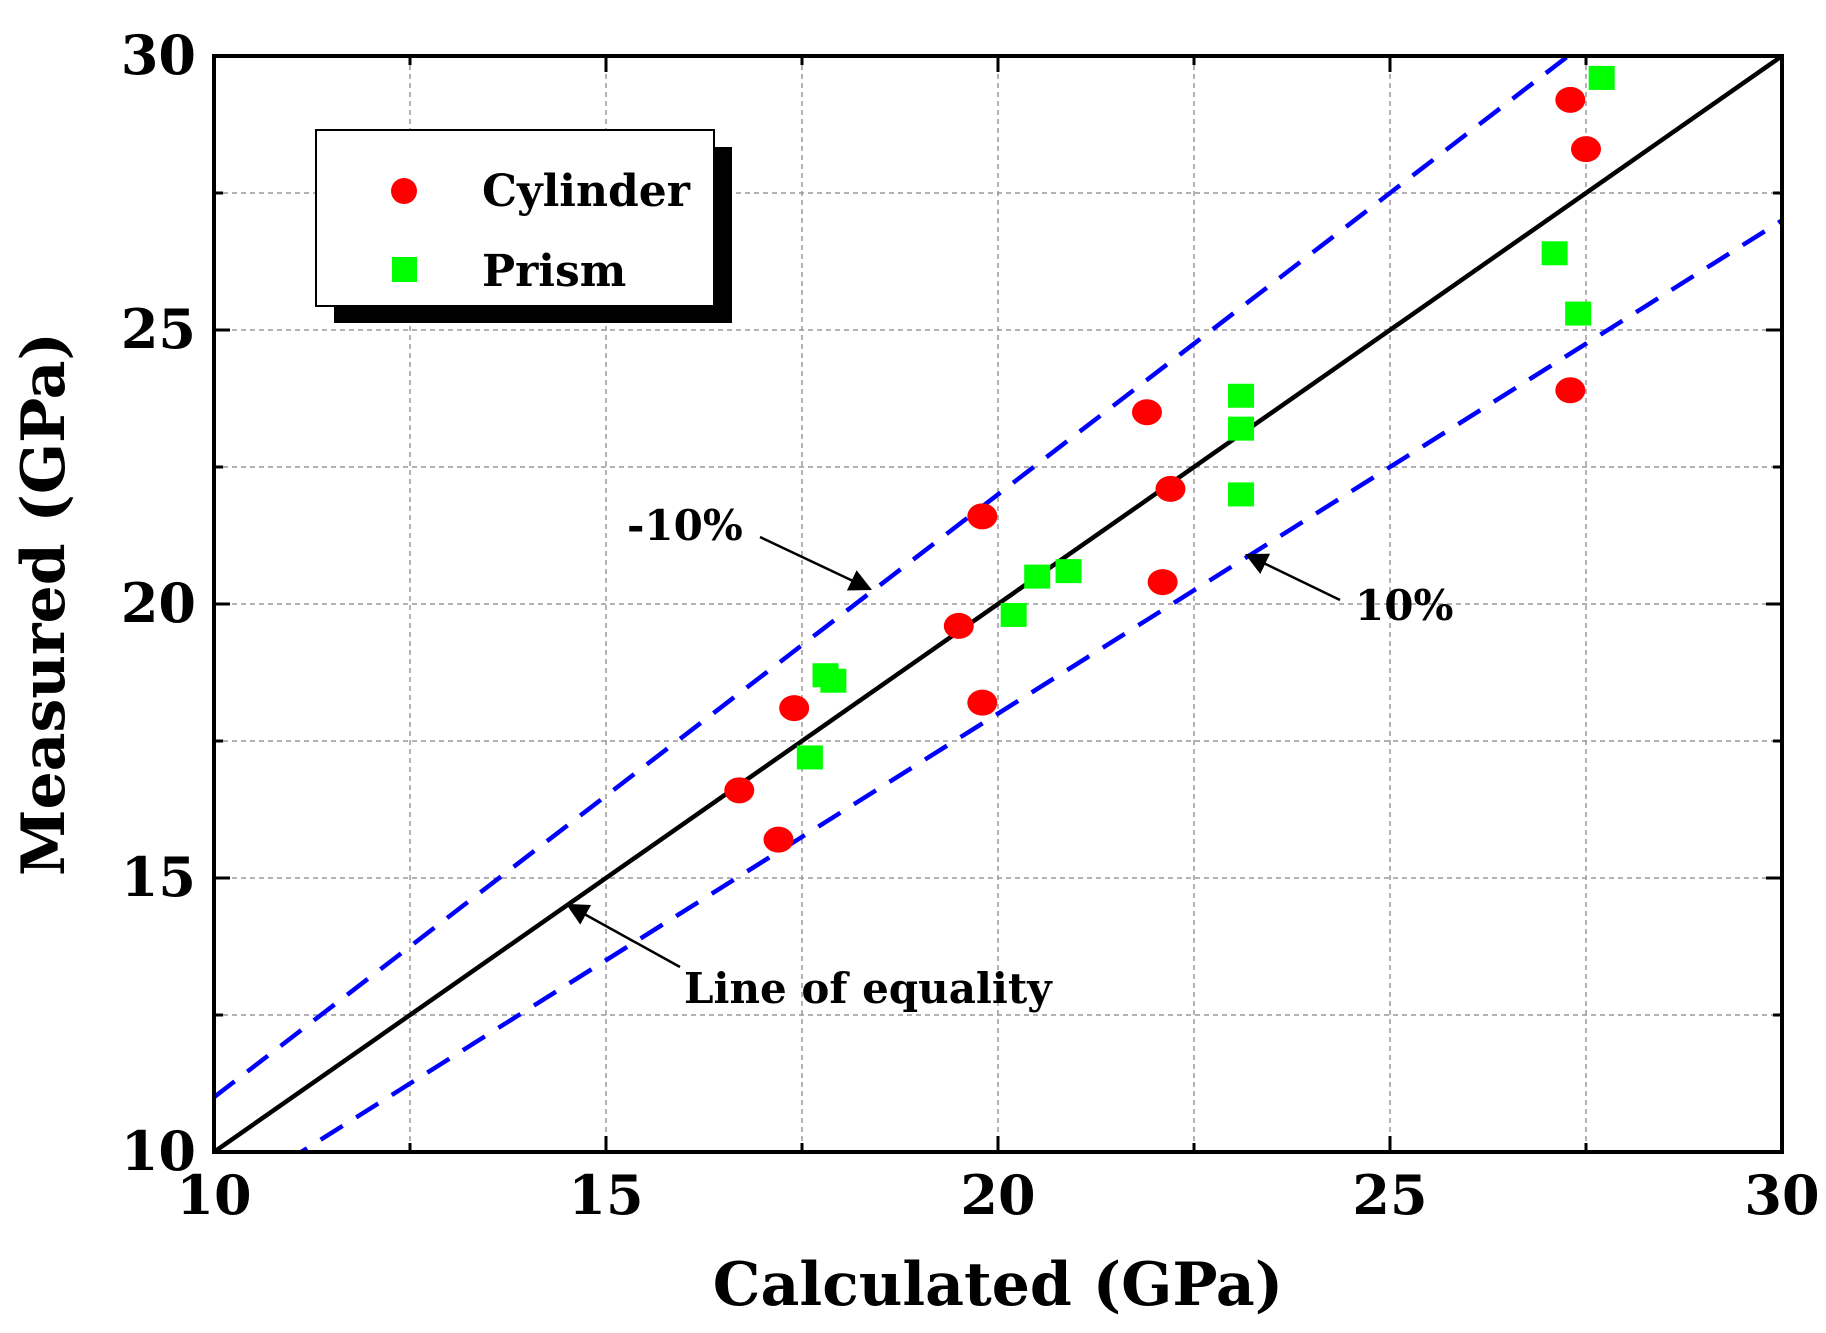 This screenshot has height=1333, width=1826. I want to click on x-tick-label: 10, so click(213, 1195).